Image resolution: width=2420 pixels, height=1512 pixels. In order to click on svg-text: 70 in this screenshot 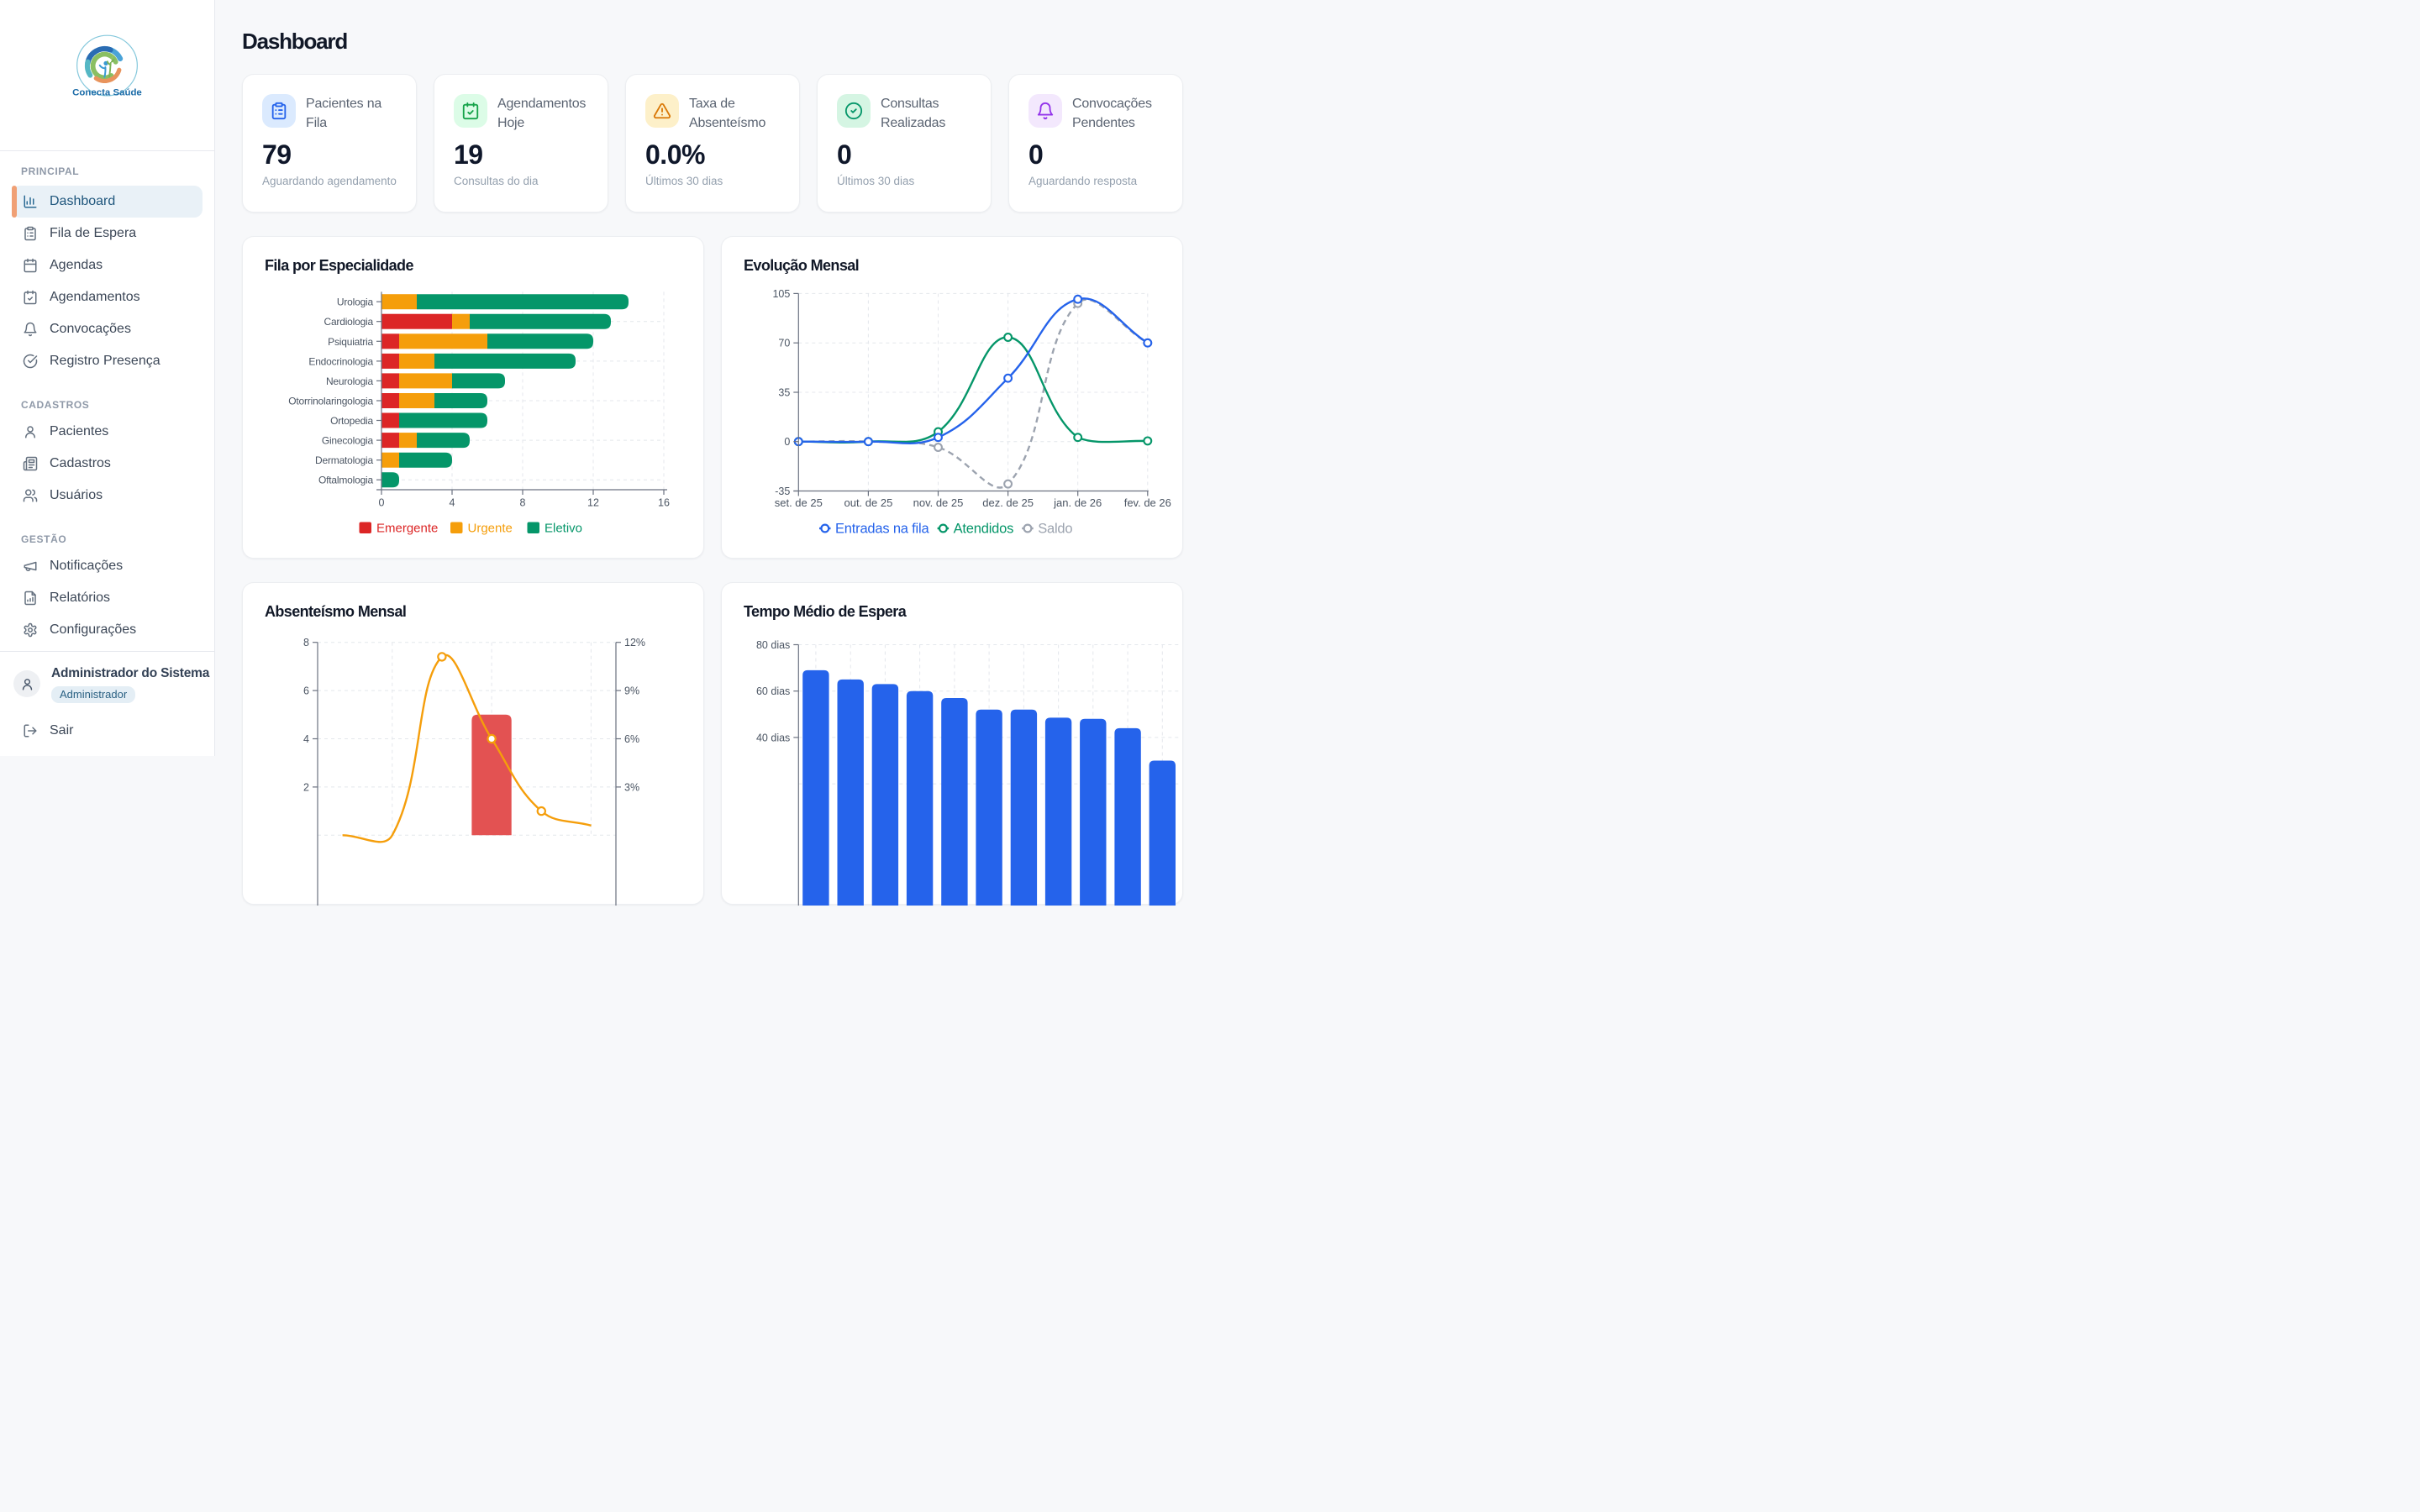, I will do `click(784, 343)`.